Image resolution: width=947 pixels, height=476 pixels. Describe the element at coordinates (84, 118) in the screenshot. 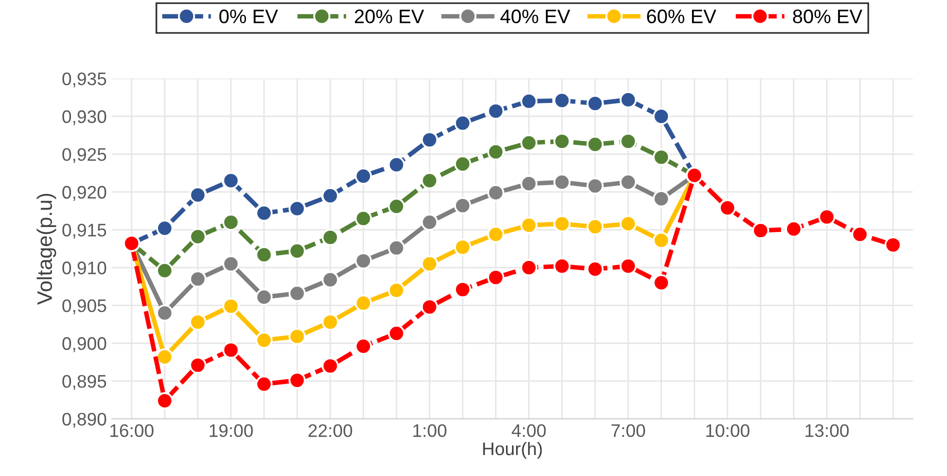

I see `y-tick-label: 0,930` at that location.